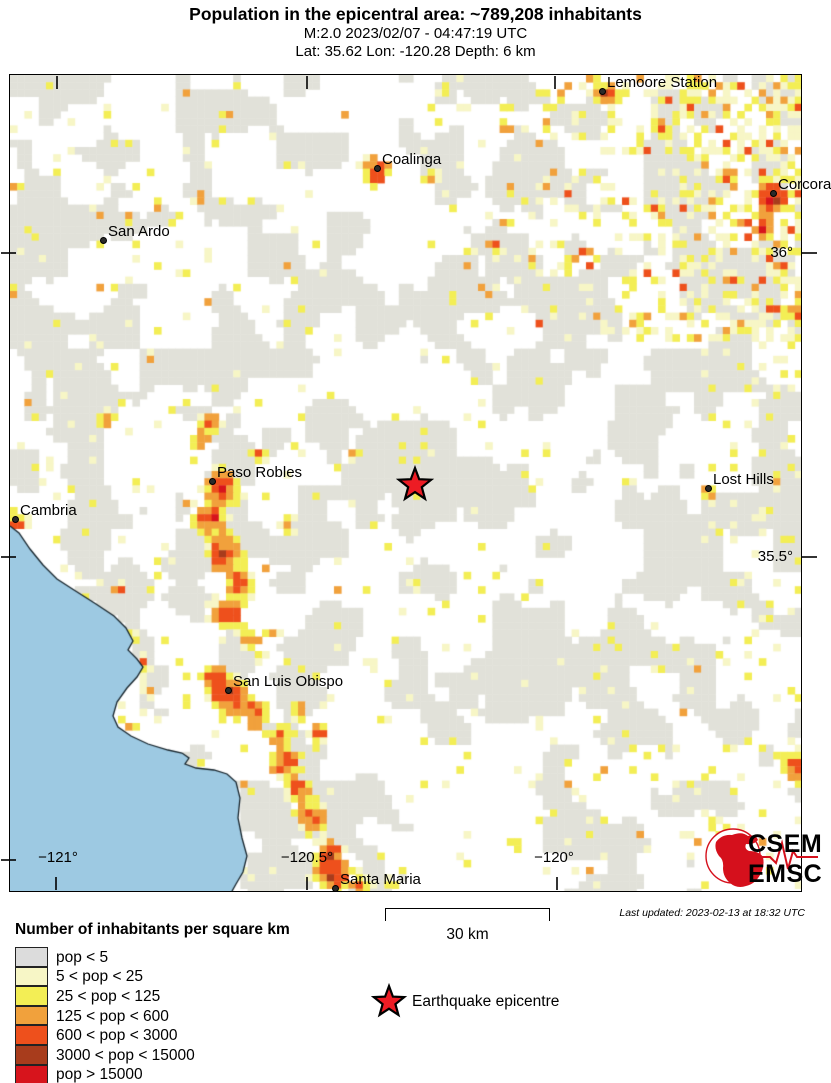  Describe the element at coordinates (99, 1074) in the screenshot. I see `legend-label: pop > 15000` at that location.